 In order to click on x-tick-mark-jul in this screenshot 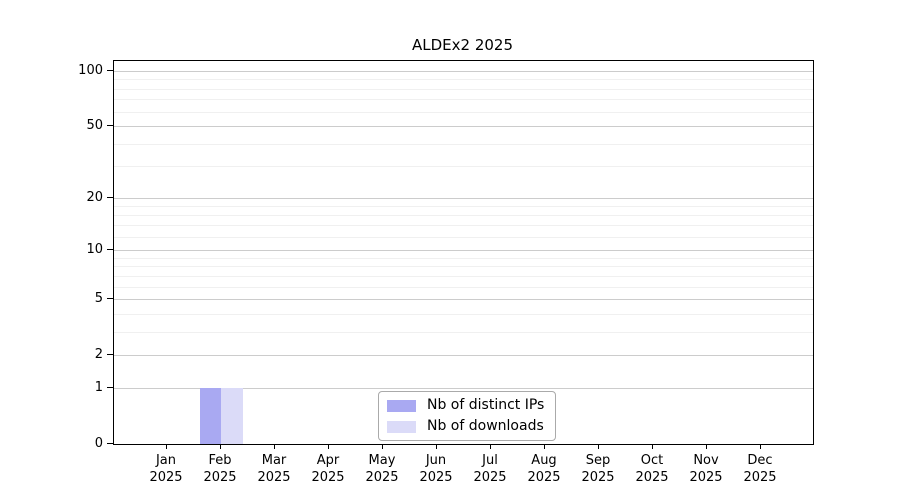, I will do `click(490, 446)`.